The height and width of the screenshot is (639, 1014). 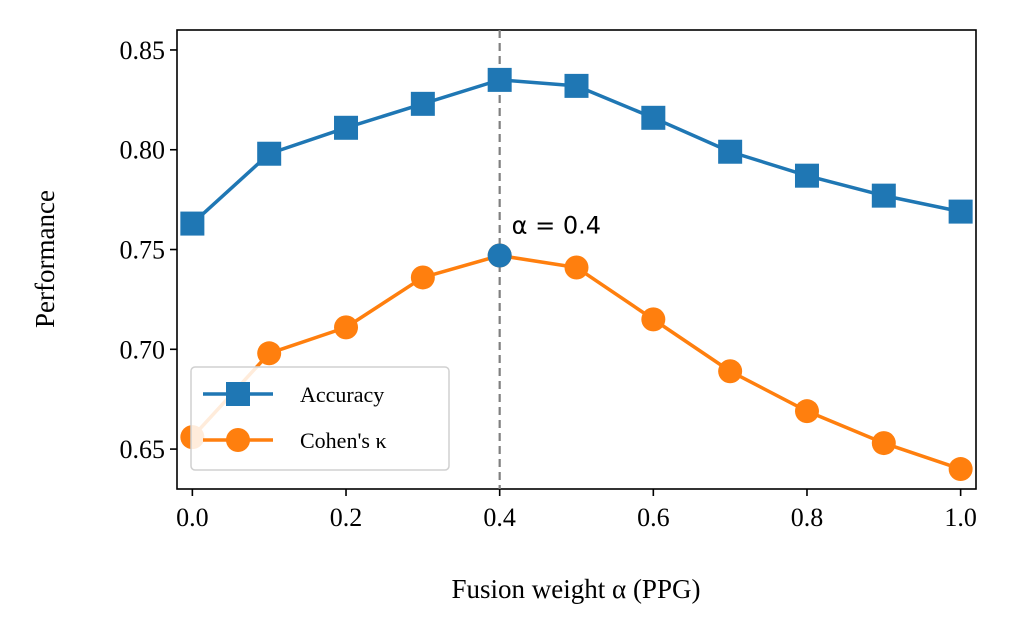 What do you see at coordinates (143, 449) in the screenshot?
I see `y-tick-label: 0.65` at bounding box center [143, 449].